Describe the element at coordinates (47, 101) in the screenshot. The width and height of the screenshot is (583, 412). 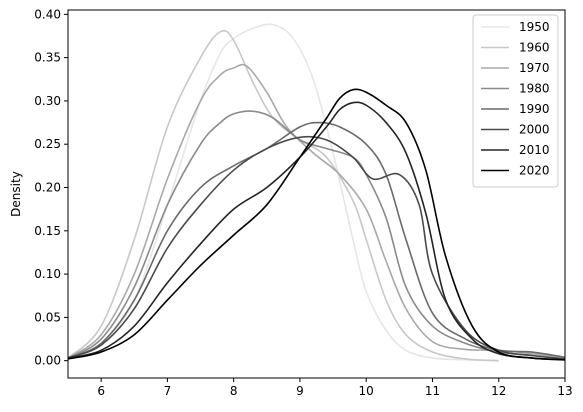
I see `y-tick-label: 0.30` at that location.